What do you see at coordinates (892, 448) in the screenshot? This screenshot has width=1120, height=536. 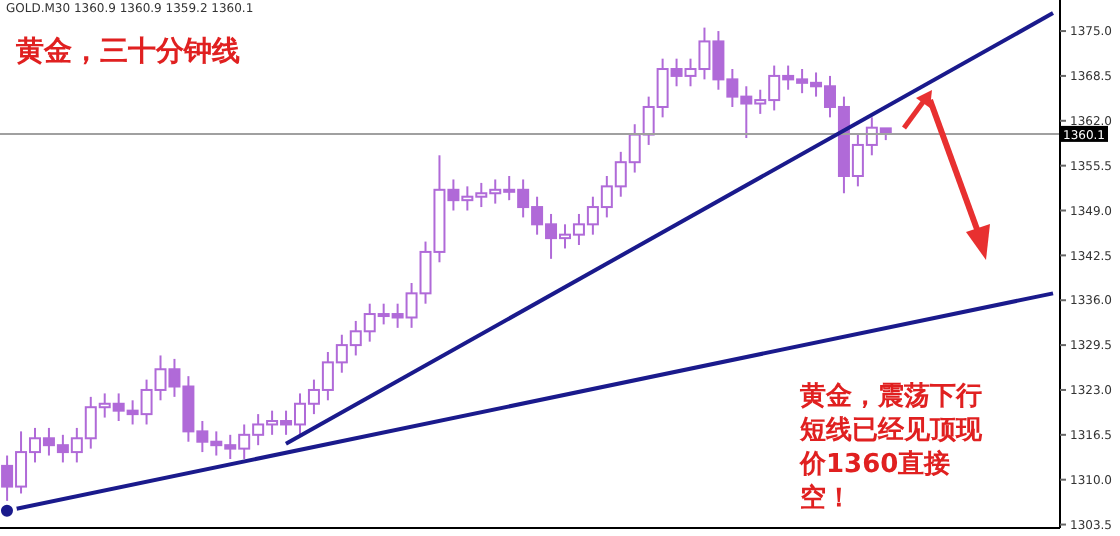 I see `annotation: 黄金，震荡下行短线已经见顶现价1360直接空！` at bounding box center [892, 448].